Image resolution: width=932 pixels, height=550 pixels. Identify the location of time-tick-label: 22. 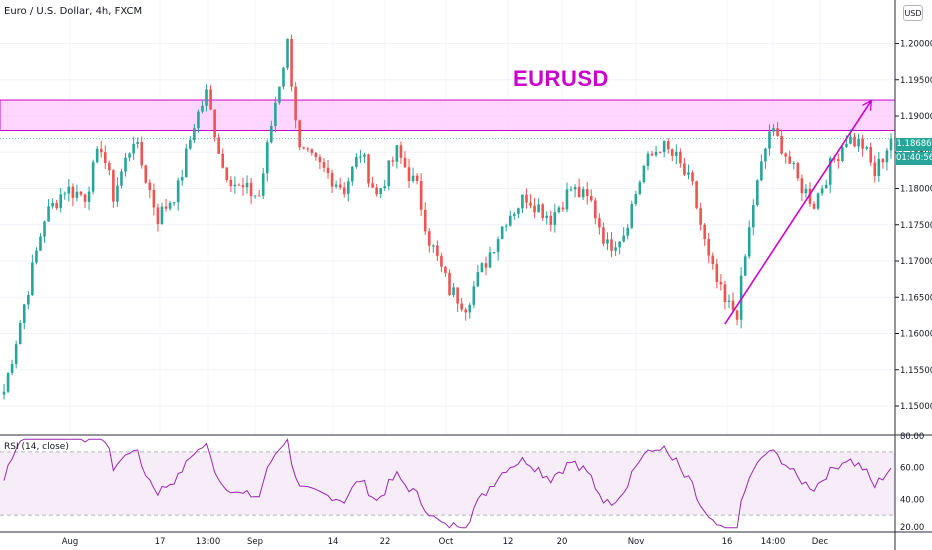
(385, 542).